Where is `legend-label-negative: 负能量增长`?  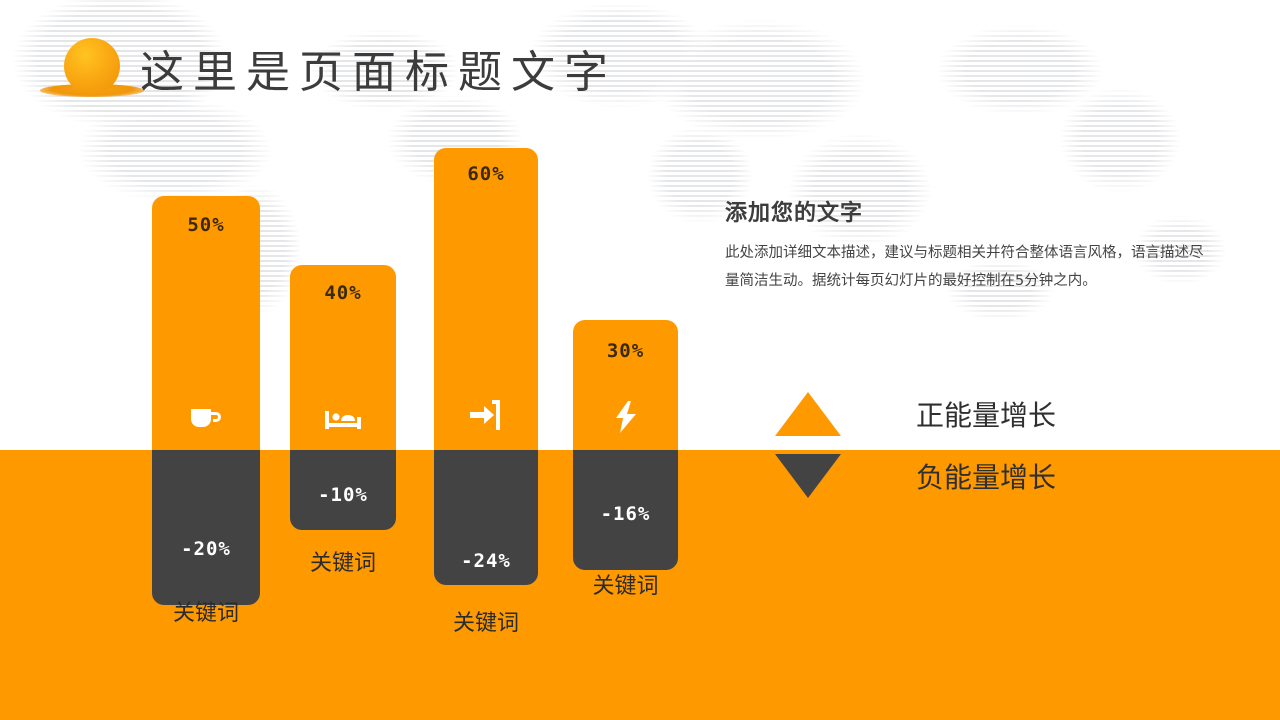 legend-label-negative: 负能量增长 is located at coordinates (986, 477).